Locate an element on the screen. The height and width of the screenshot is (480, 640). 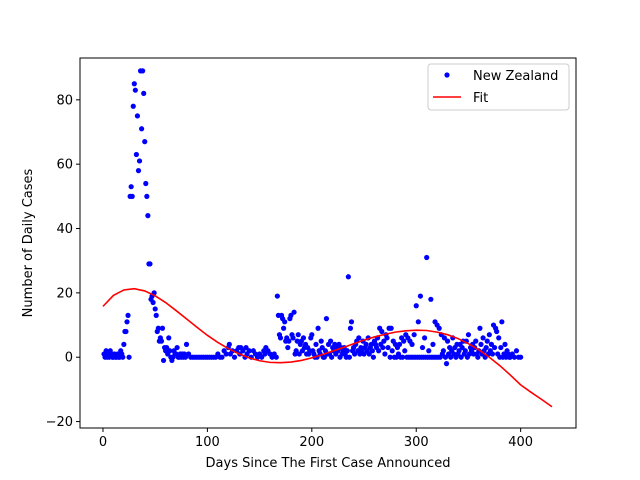
x-tick-label: 0 is located at coordinates (103, 442).